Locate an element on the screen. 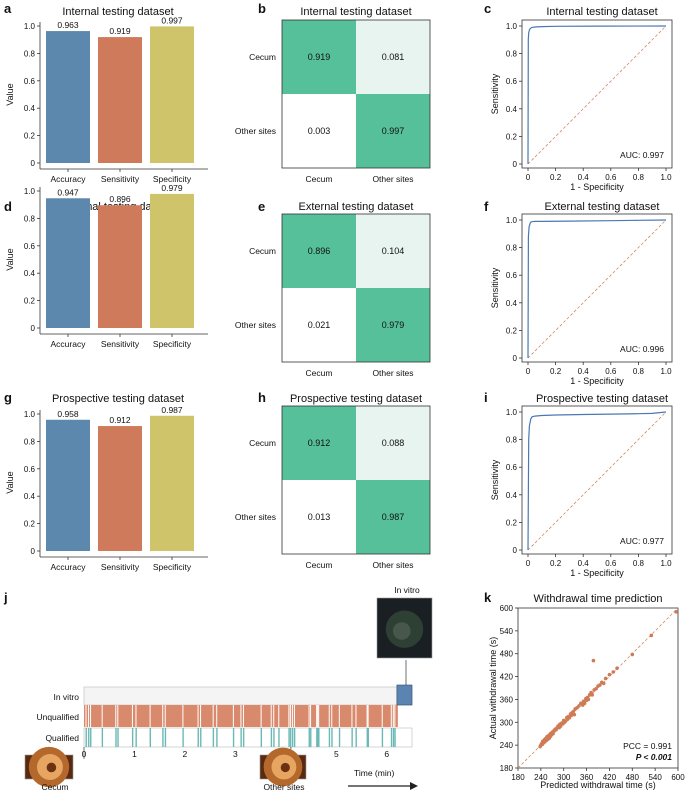 This screenshot has height=793, width=685. y-tick-label: 0.4 is located at coordinates (30, 496).